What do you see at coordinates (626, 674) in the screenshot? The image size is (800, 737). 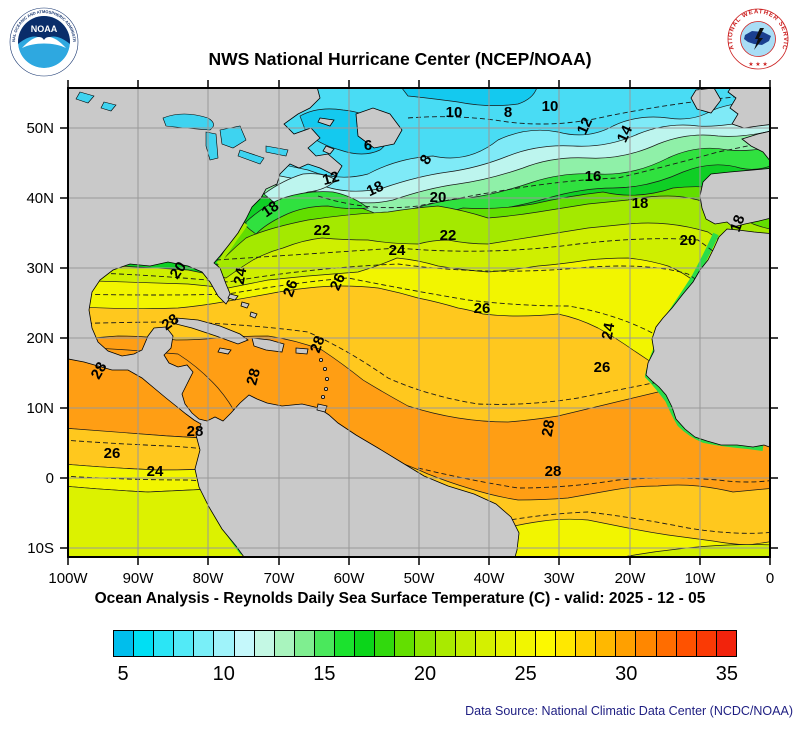 I see `colorbar-tick-label: 30` at bounding box center [626, 674].